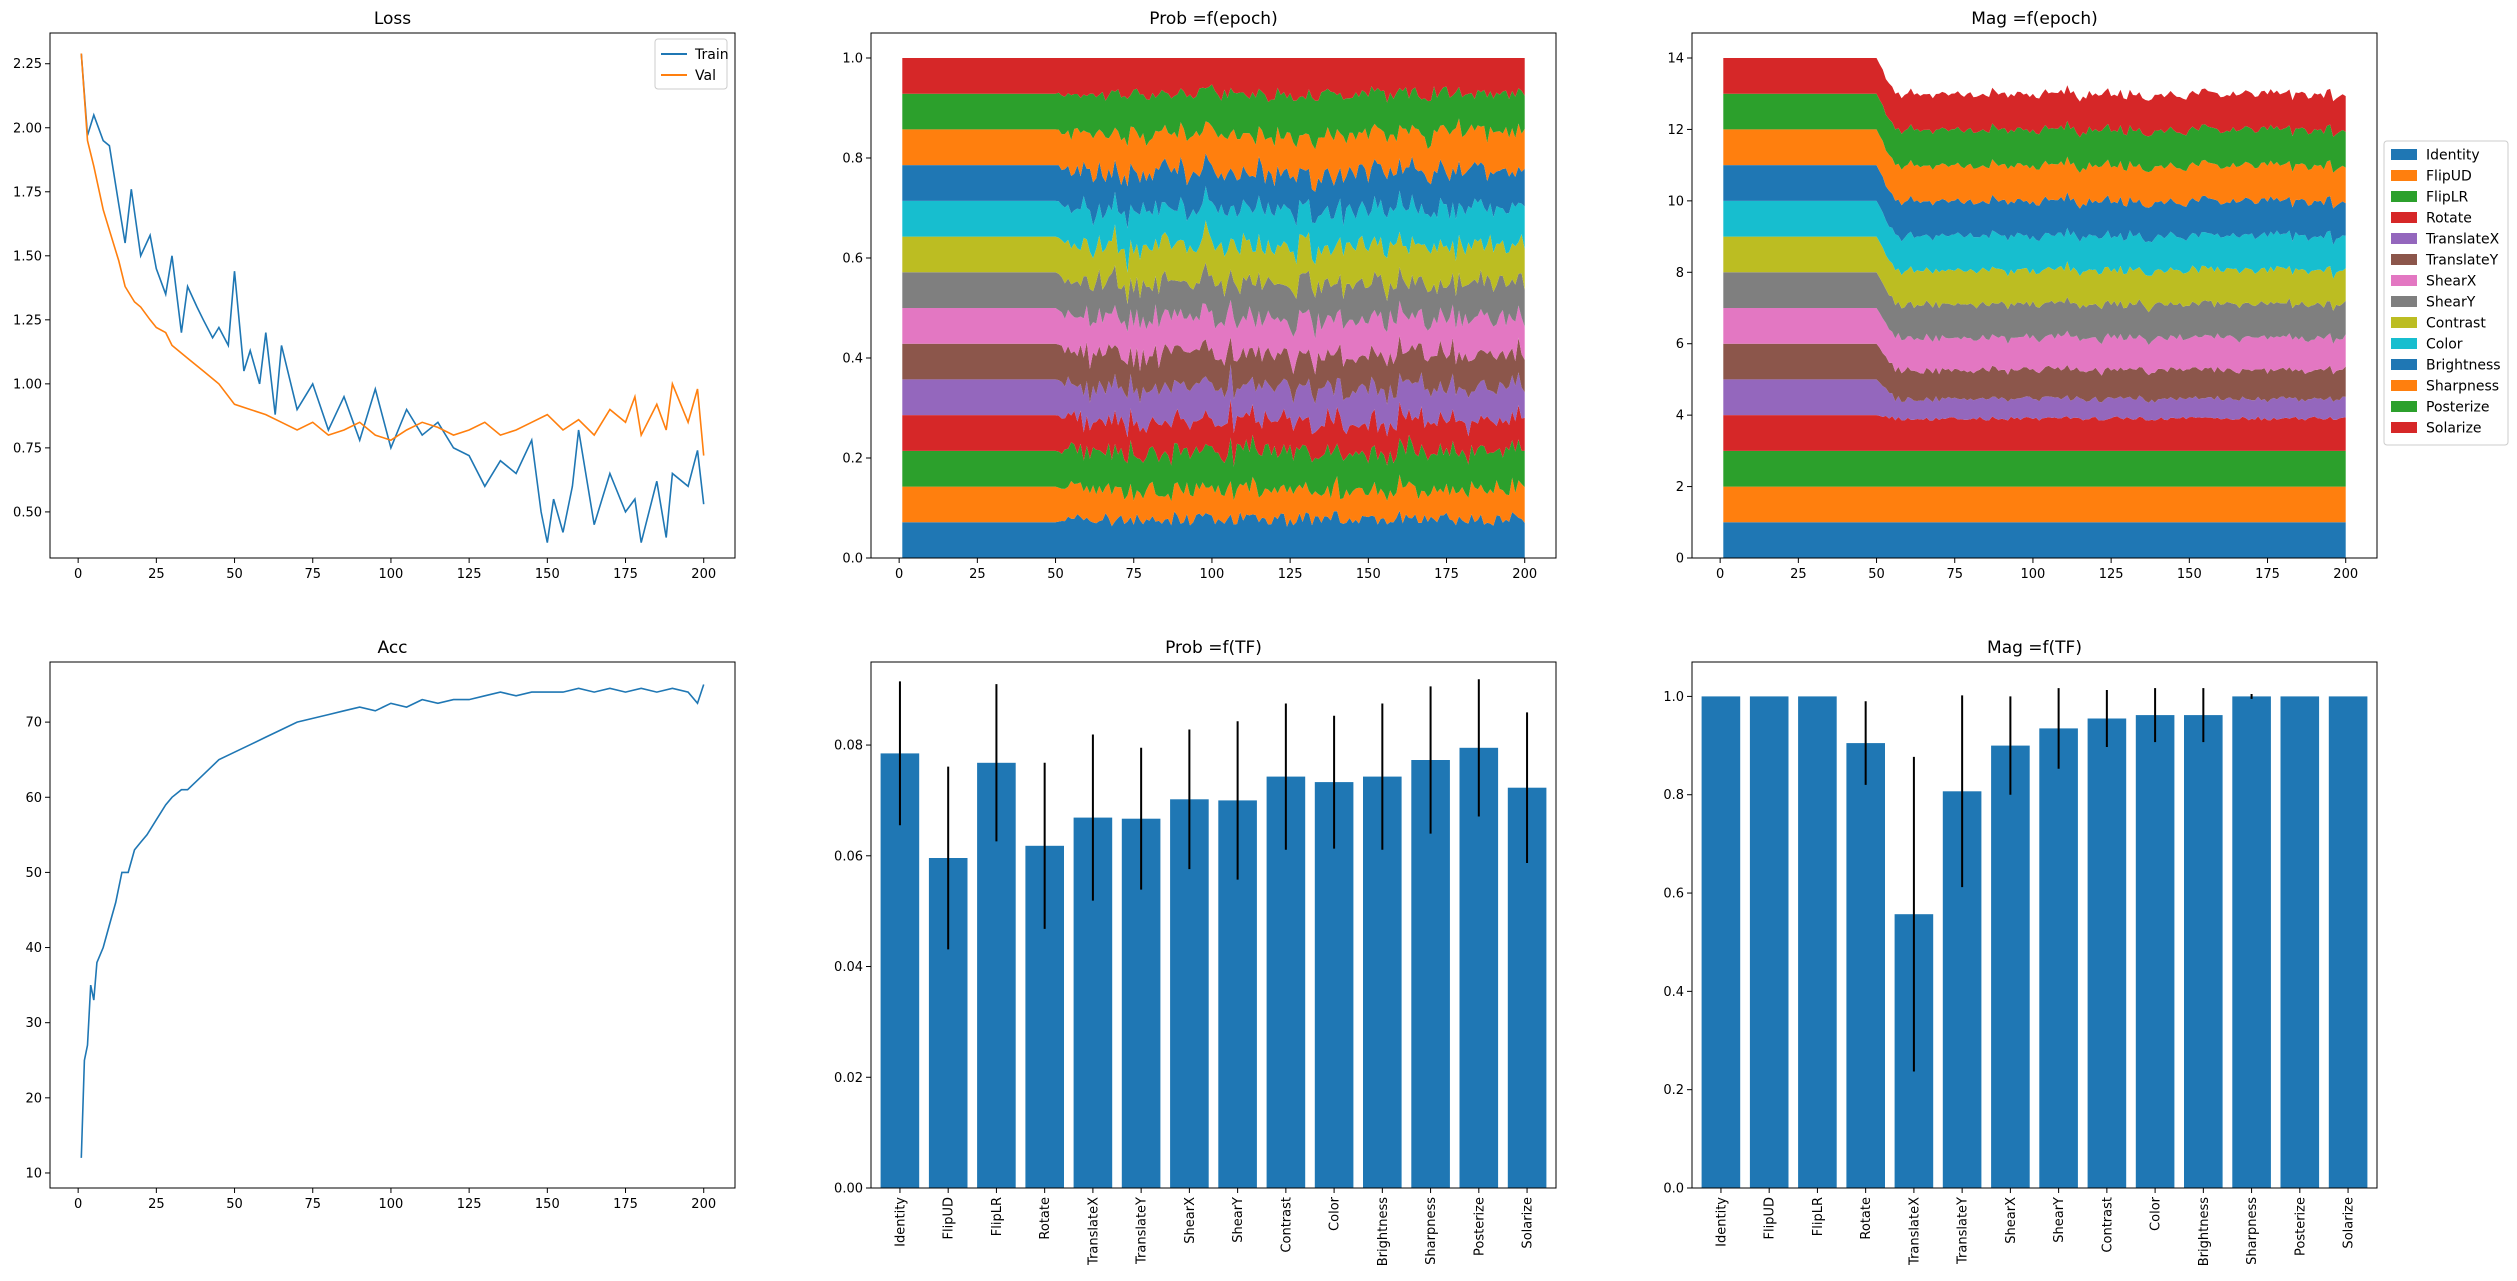 This screenshot has height=1281, width=2517. Describe the element at coordinates (392, 648) in the screenshot. I see `acc-title: Acc` at that location.